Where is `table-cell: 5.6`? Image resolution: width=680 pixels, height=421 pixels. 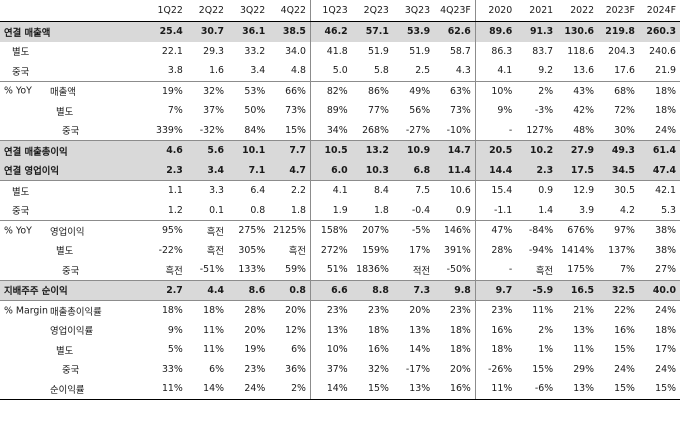 table-cell: 5.6 is located at coordinates (207, 150).